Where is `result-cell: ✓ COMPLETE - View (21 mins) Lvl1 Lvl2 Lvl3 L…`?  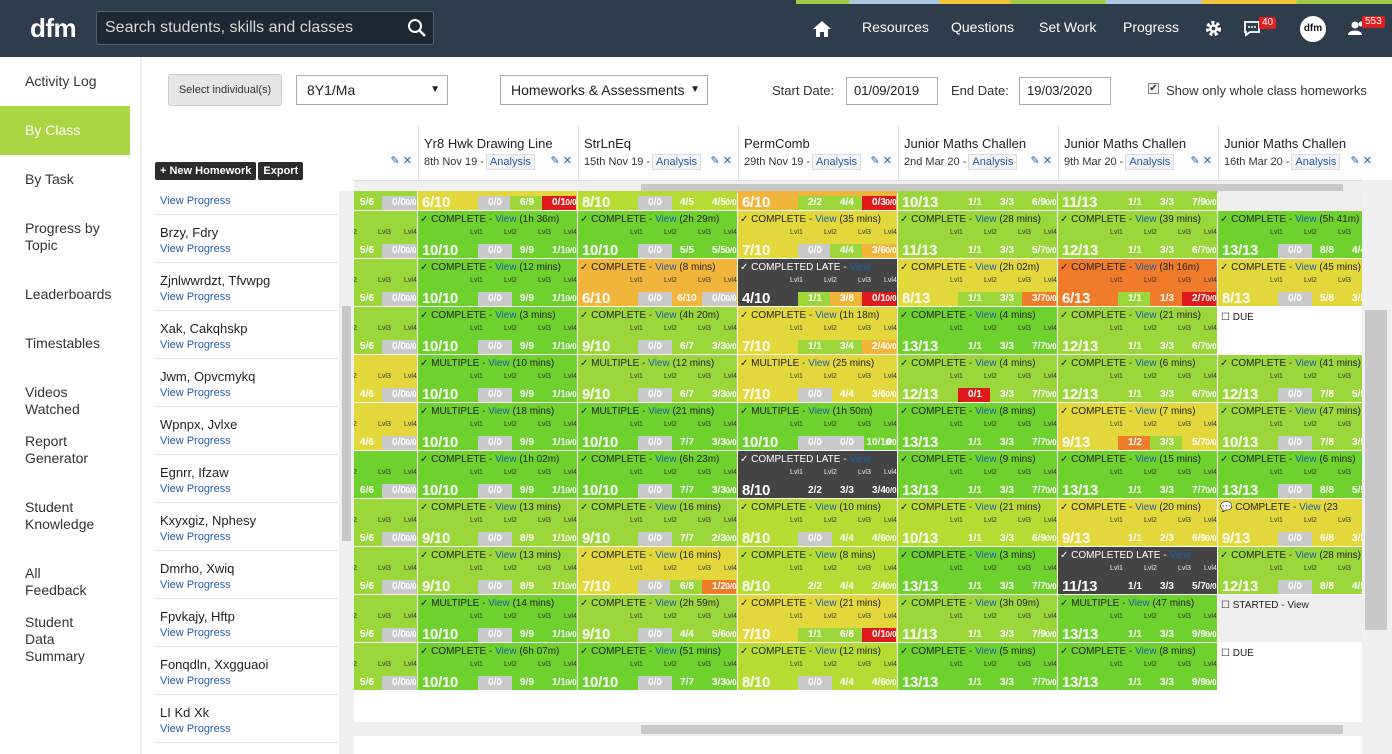
result-cell: ✓ COMPLETE - View (21 mins) Lvl1 Lvl2 Lvl3 L… is located at coordinates (1137, 330).